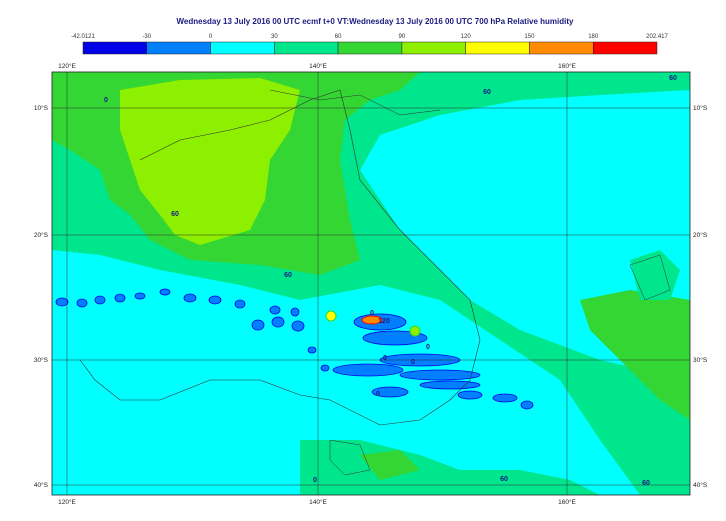  I want to click on colorbar: -42.0121 -30 0 30 60 90 120 150 180 202.417, so click(370, 44).